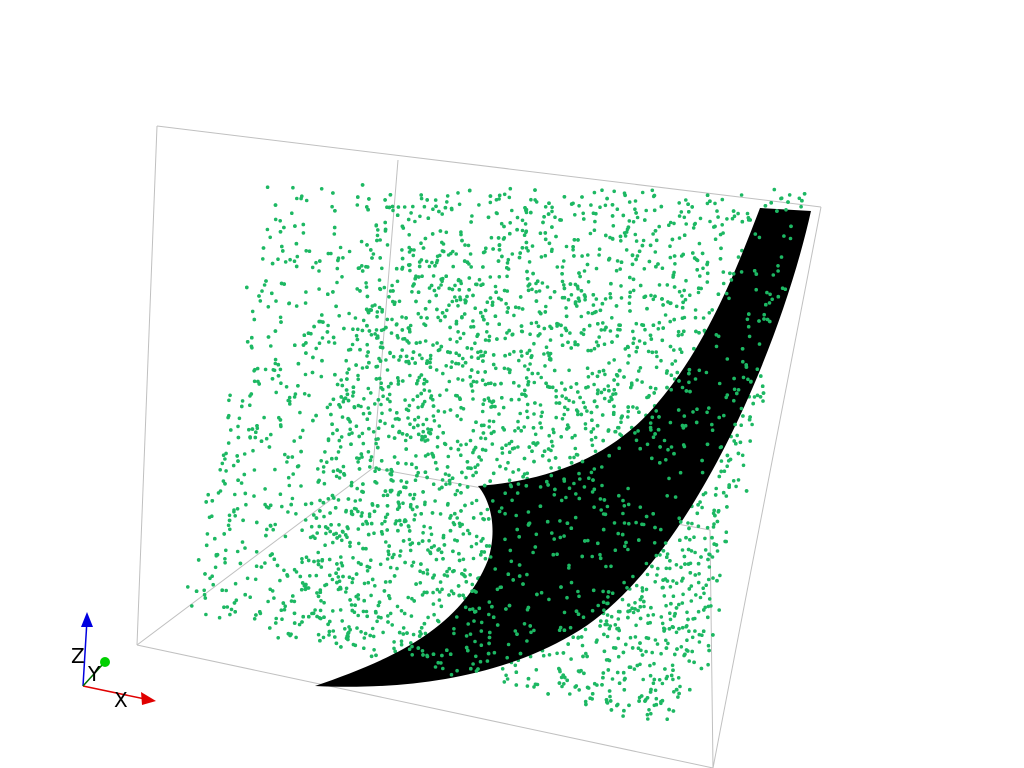 The width and height of the screenshot is (1024, 768). Describe the element at coordinates (87, 619) in the screenshot. I see `z-axis-arrow-icon` at that location.